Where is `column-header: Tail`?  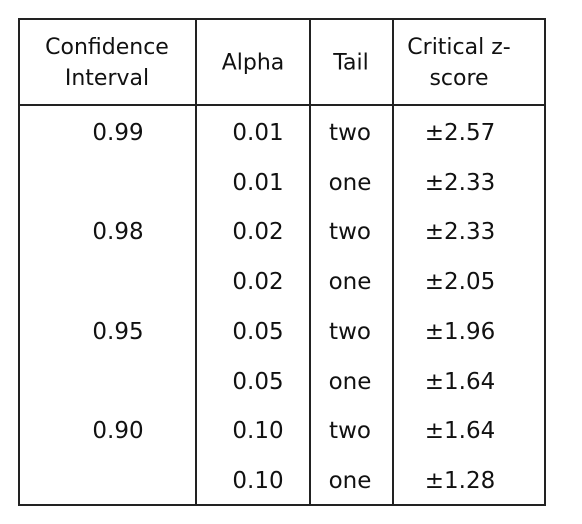
column-header: Tail is located at coordinates (351, 63).